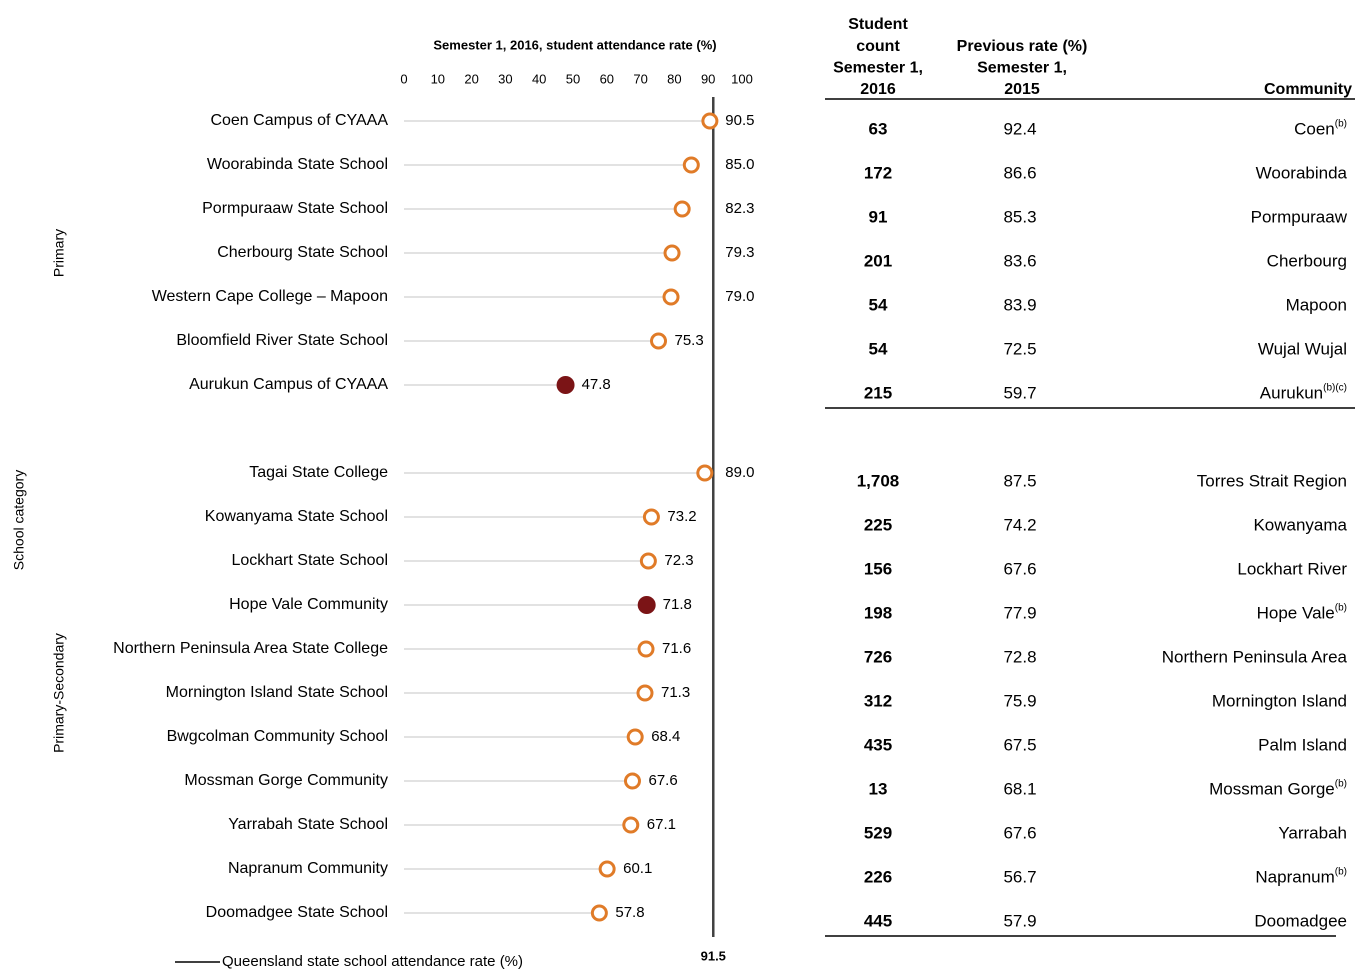  I want to click on category-label: Western Cape College – Mapoon, so click(270, 296).